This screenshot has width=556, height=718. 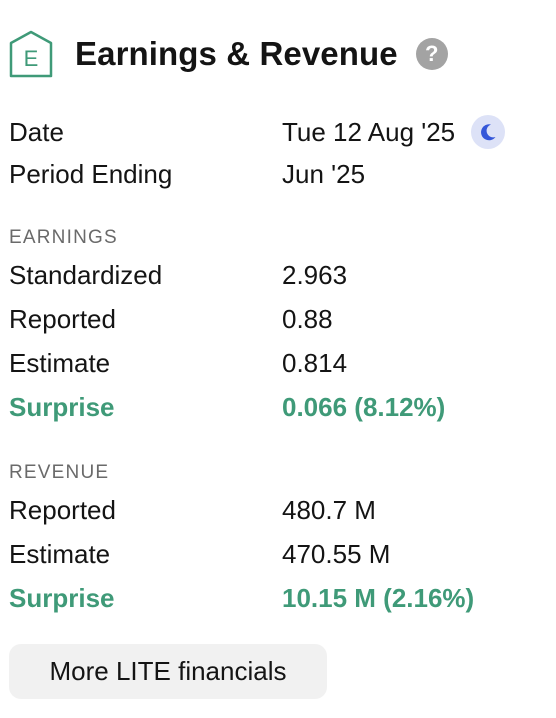 I want to click on moon-icon, so click(x=488, y=132).